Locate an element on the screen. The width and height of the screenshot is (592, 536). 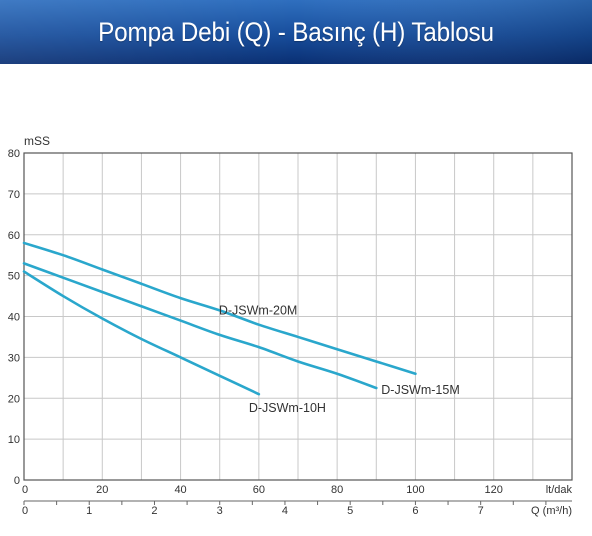
series-label: D-JSWm-20M is located at coordinates (258, 311).